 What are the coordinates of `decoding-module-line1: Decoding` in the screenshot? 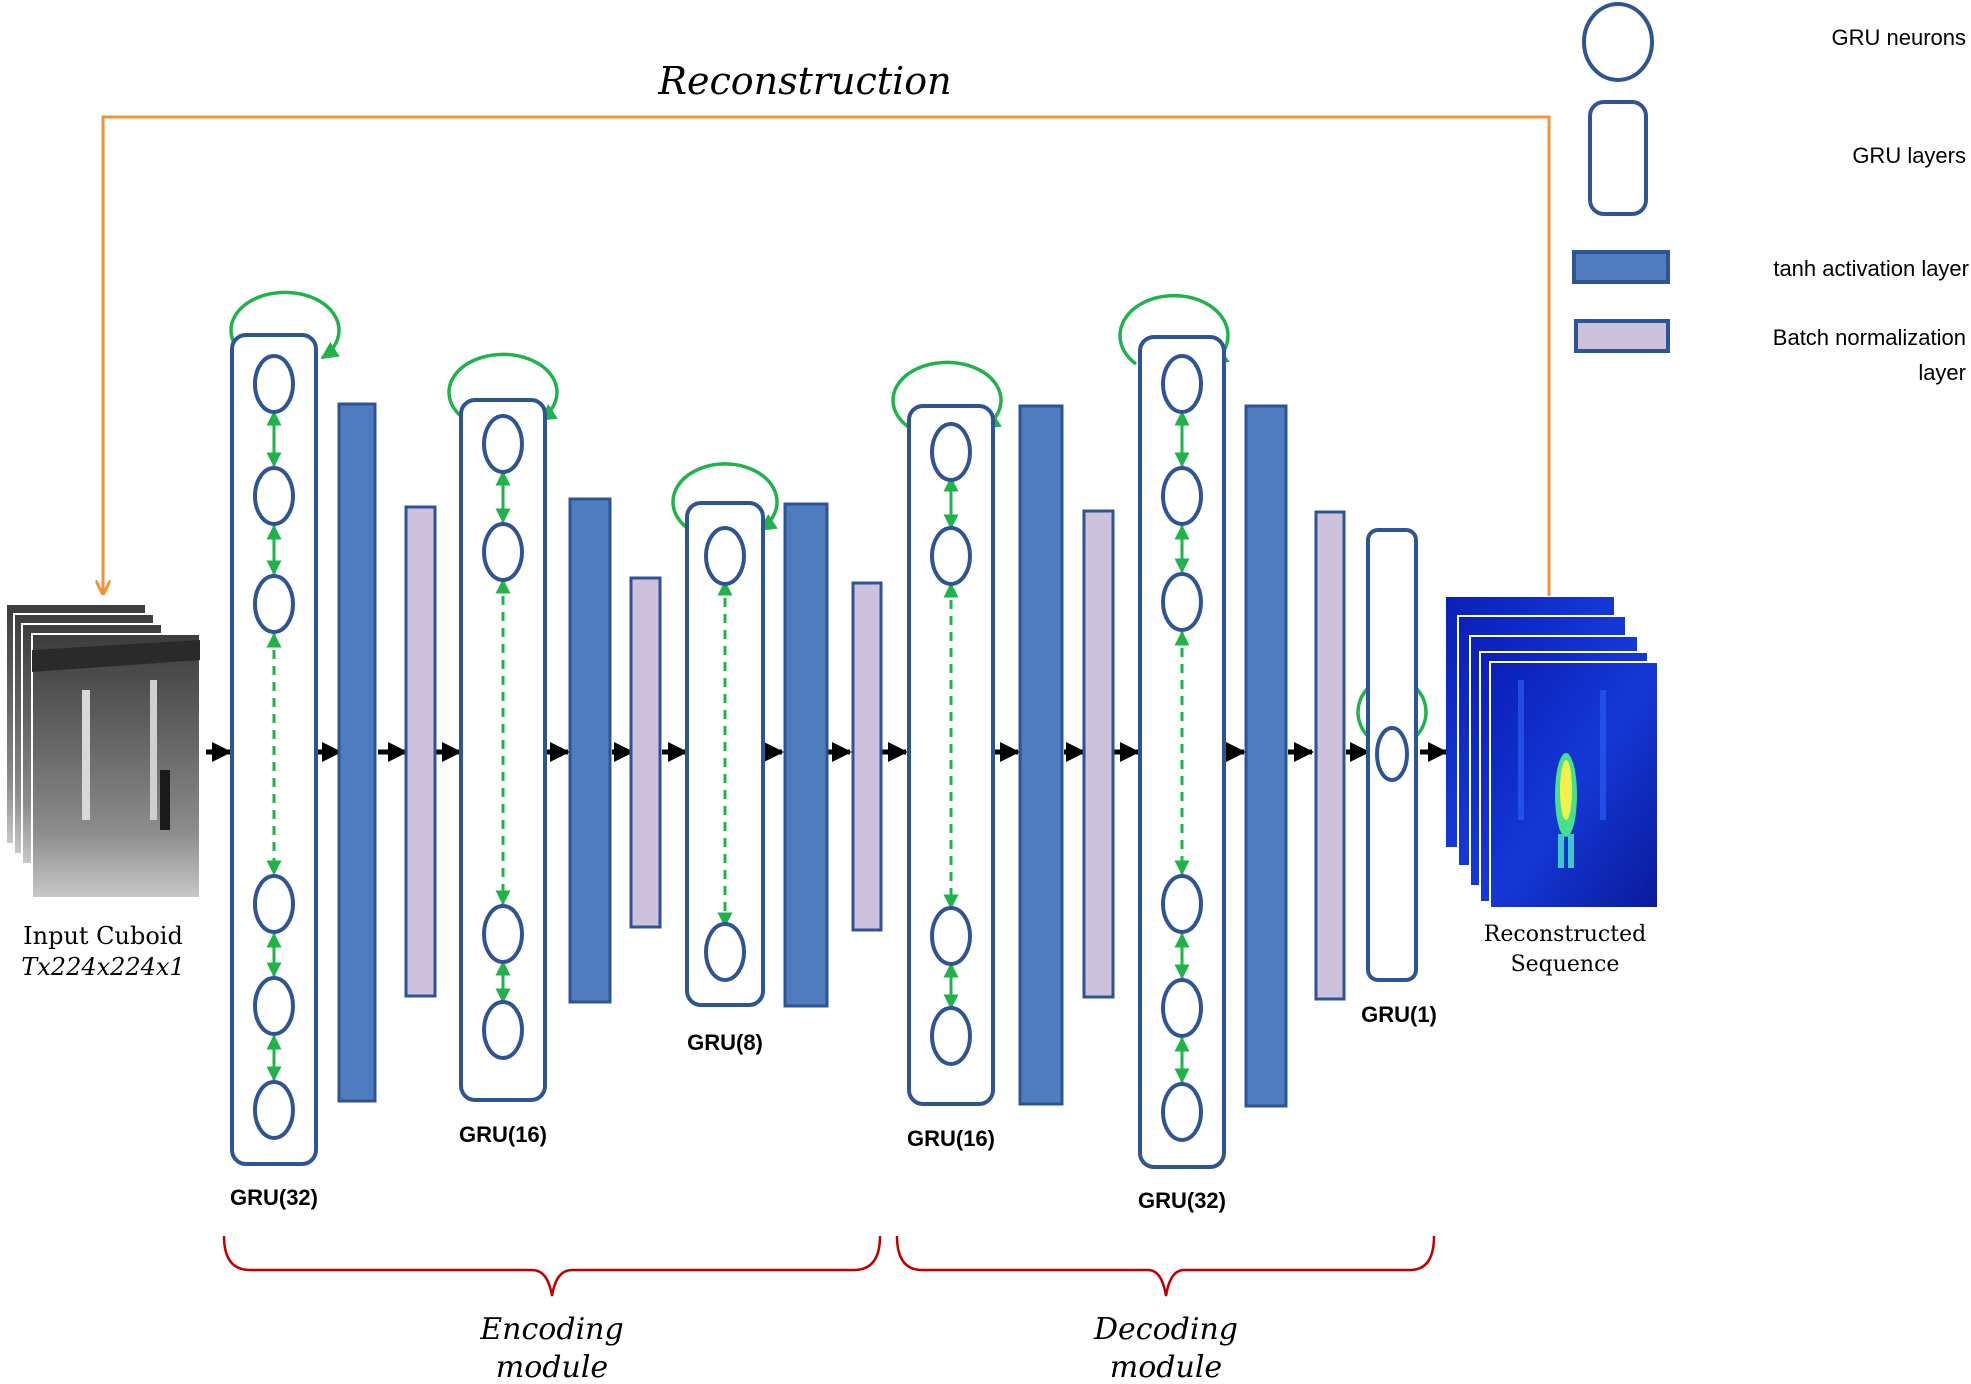 It's located at (1165, 1329).